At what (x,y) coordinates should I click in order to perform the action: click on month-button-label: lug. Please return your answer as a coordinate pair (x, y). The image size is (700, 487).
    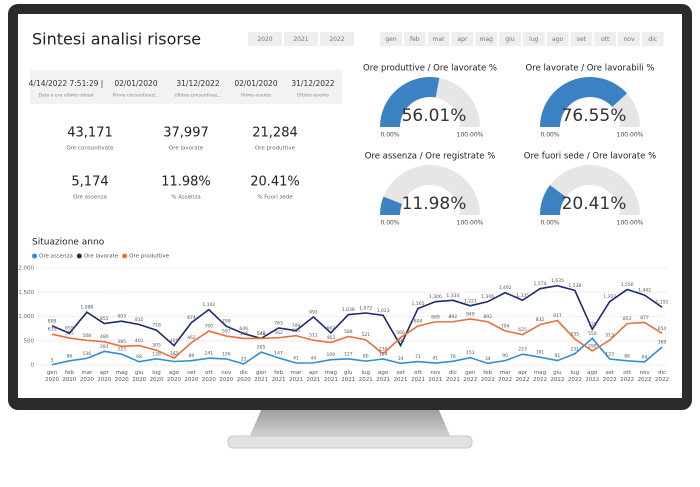
    Looking at the image, I should click on (533, 39).